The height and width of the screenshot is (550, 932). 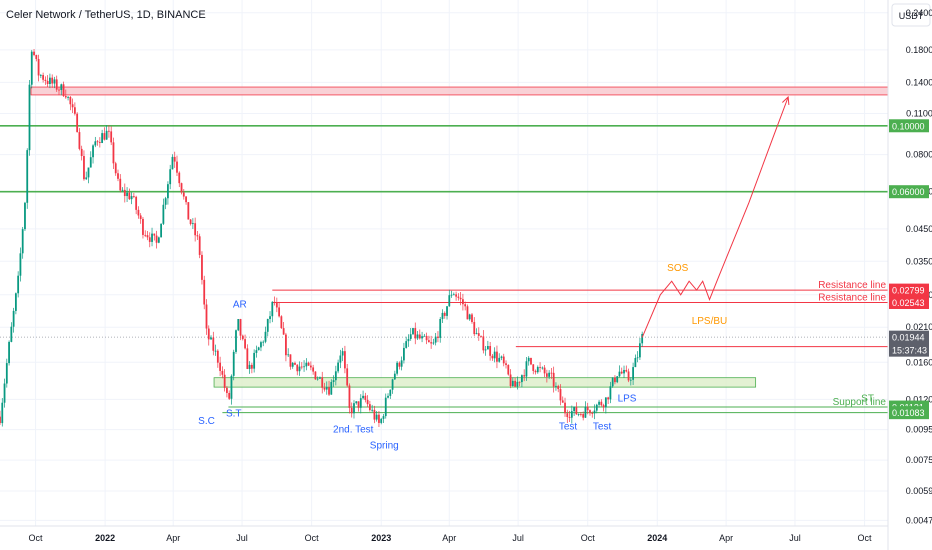 What do you see at coordinates (908, 303) in the screenshot?
I see `price-tag-res2: 0.02543` at bounding box center [908, 303].